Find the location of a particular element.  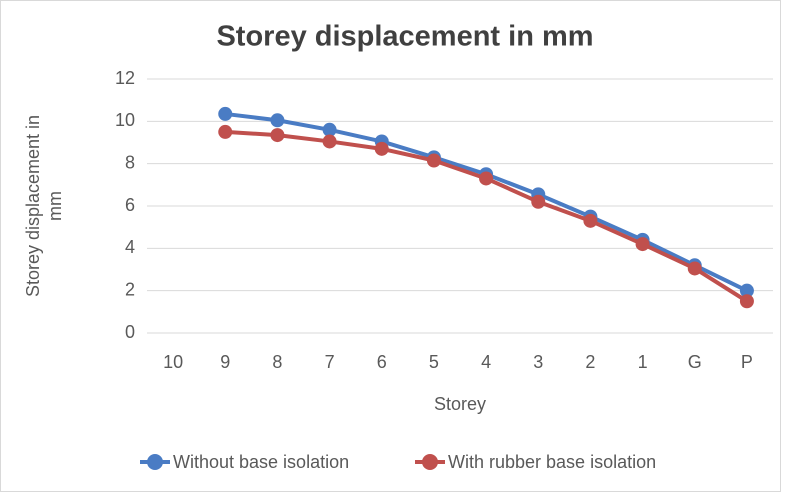

legend-label: Without base isolation is located at coordinates (261, 462).